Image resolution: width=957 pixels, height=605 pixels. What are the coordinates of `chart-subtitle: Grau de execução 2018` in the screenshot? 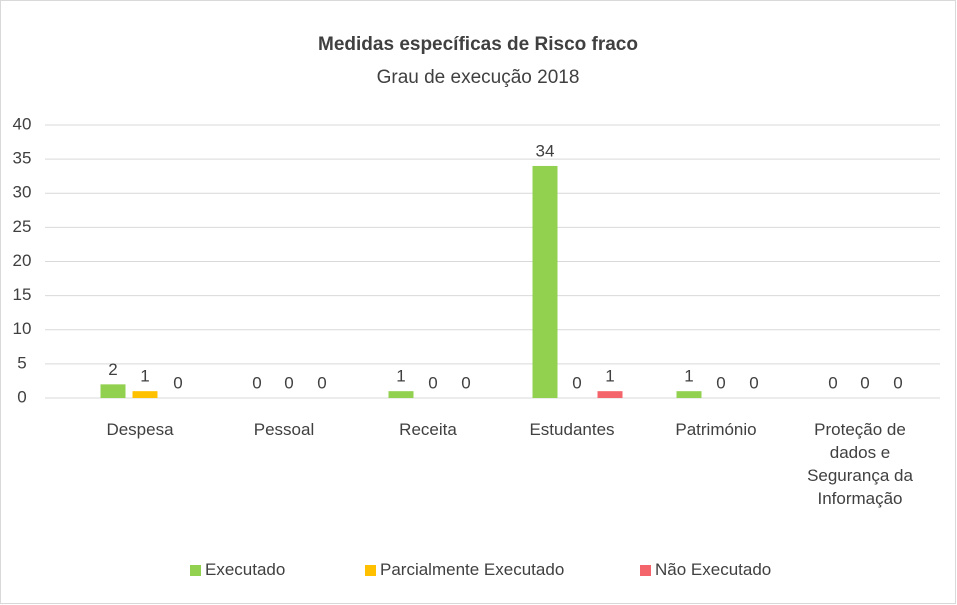 It's located at (478, 77).